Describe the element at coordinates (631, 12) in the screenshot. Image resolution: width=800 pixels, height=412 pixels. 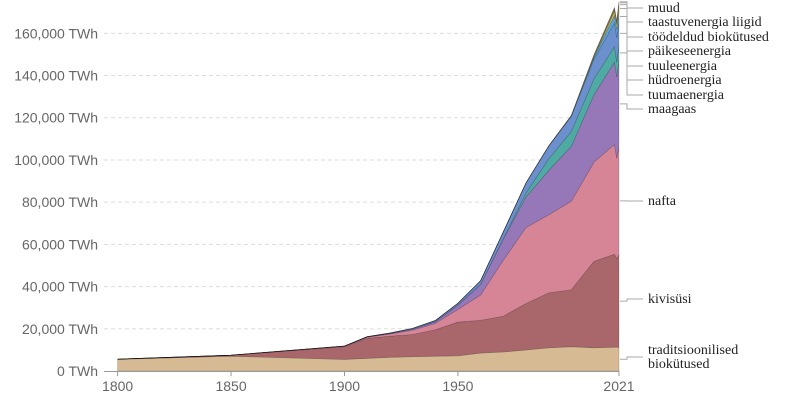
I see `leader-line-taastuvenergia-liigid` at that location.